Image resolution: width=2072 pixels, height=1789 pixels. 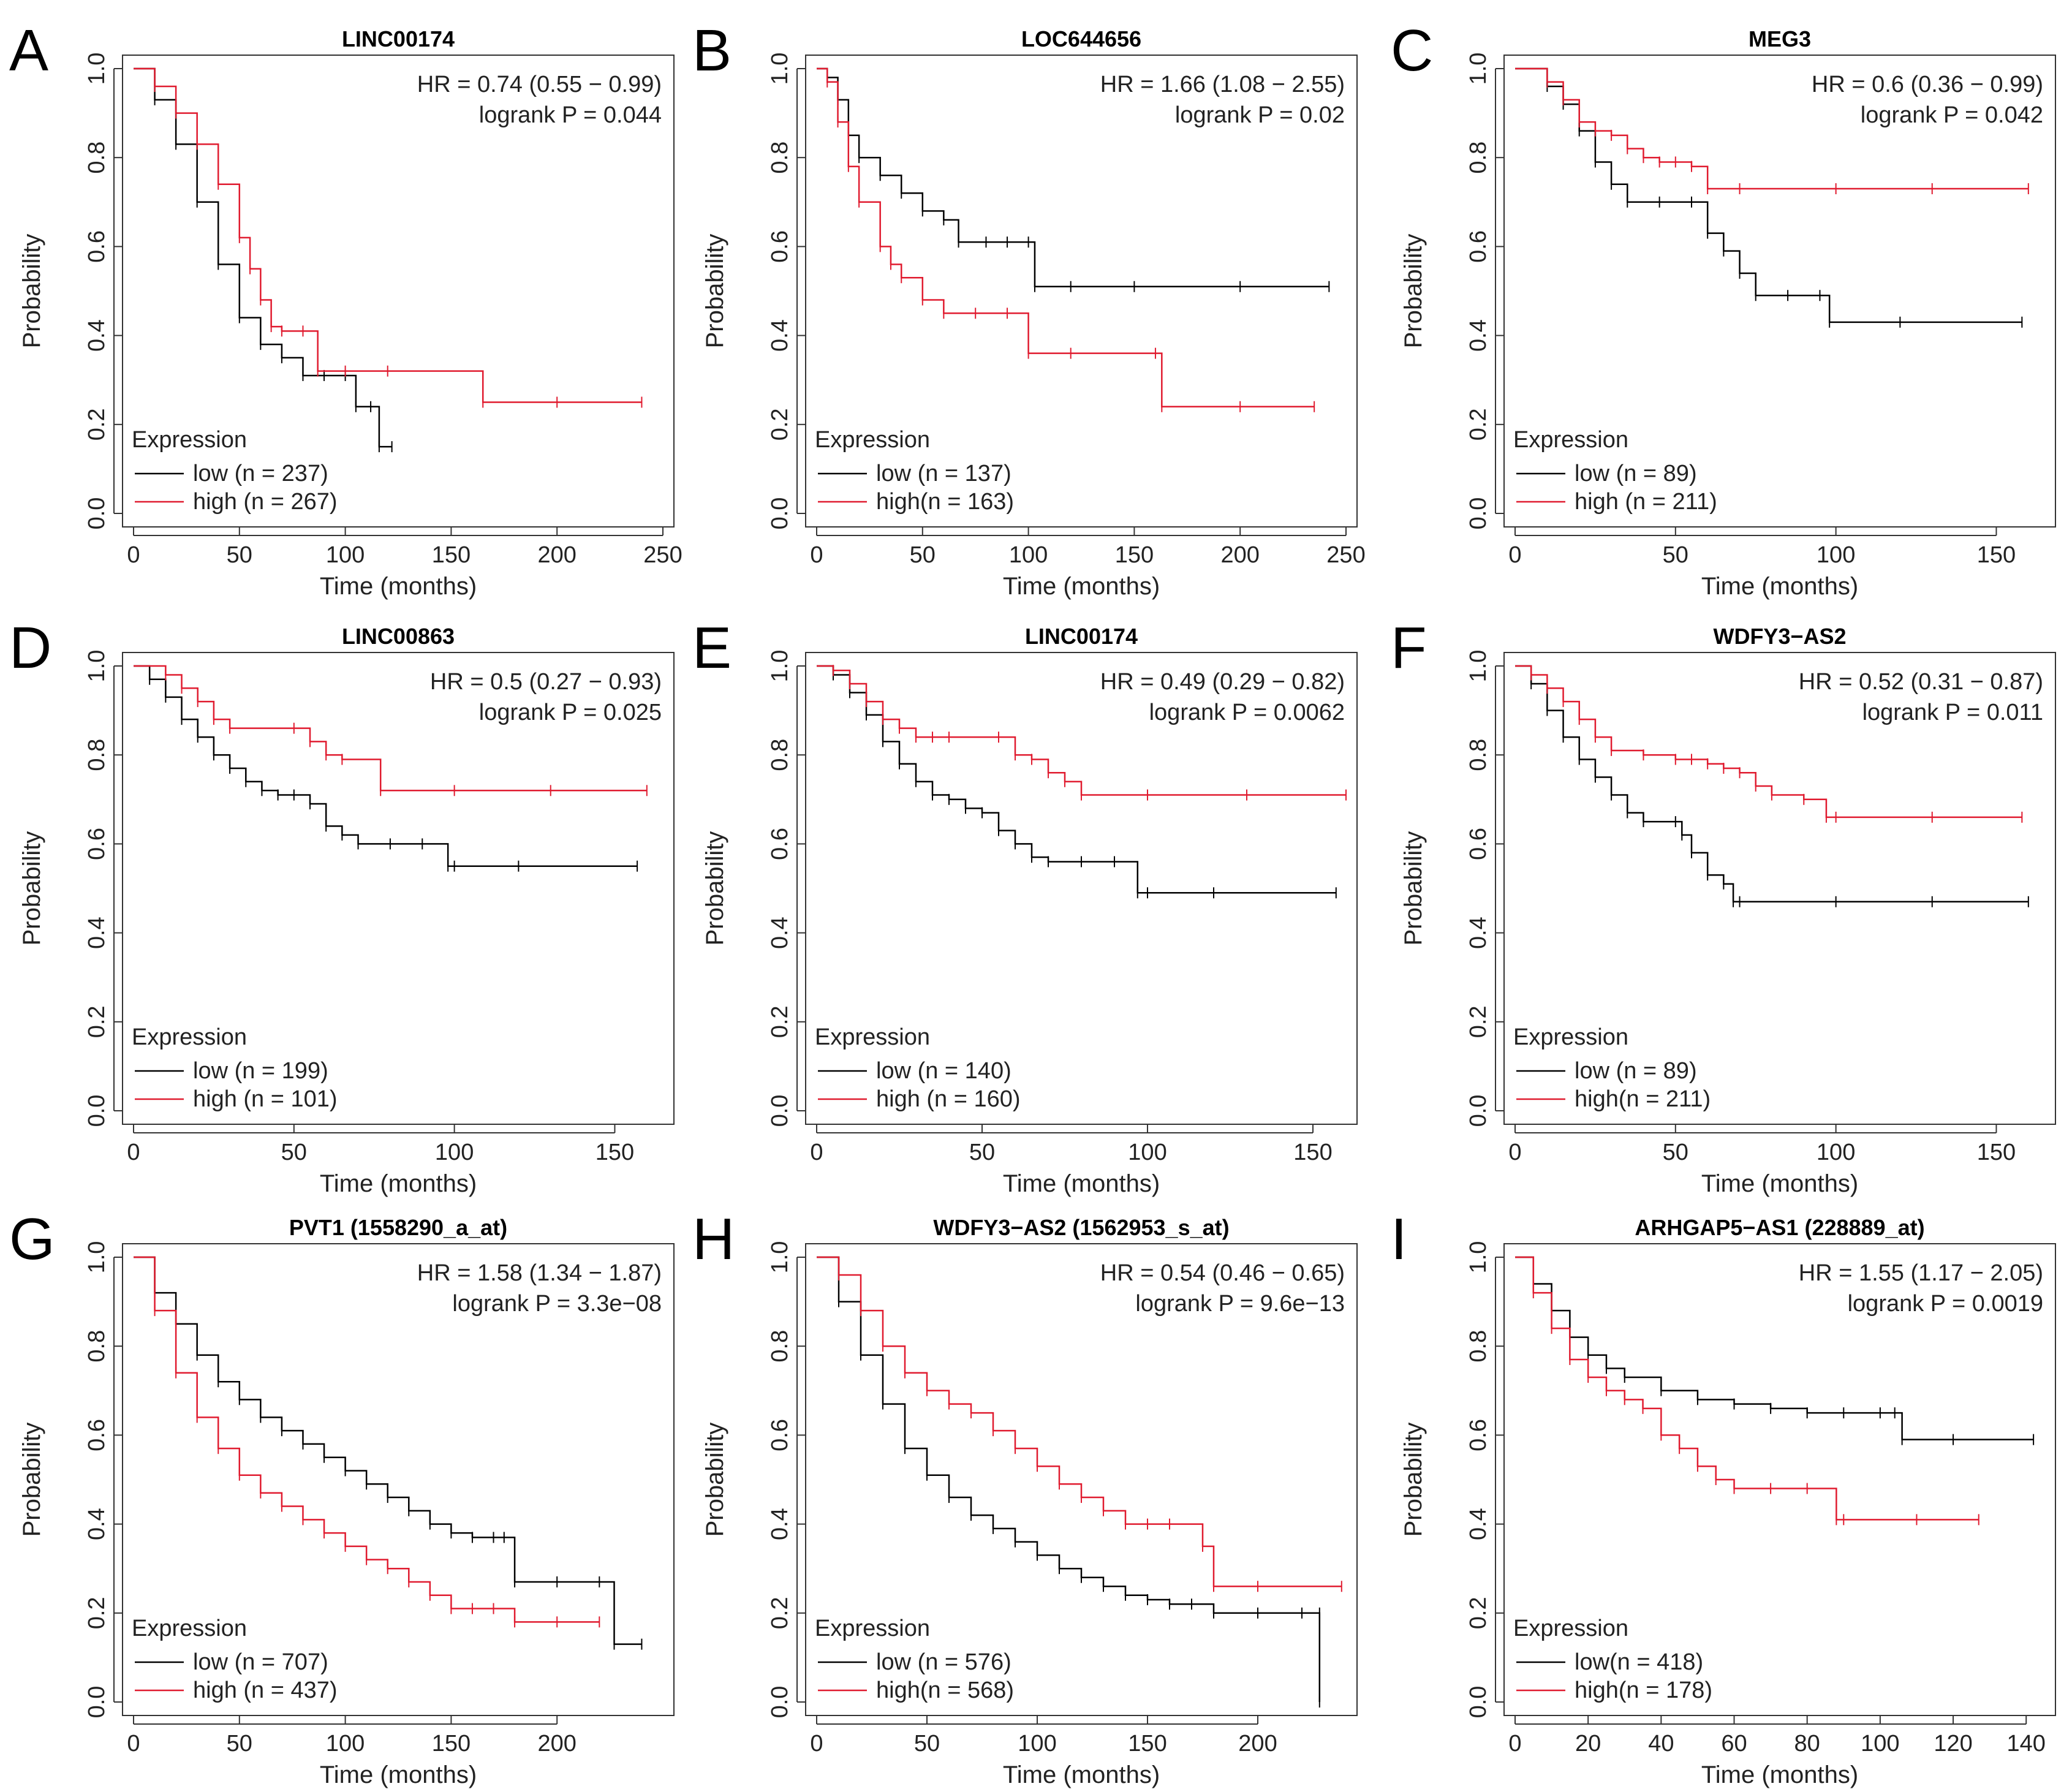 What do you see at coordinates (1953, 1744) in the screenshot?
I see `x-tick-label: 120` at bounding box center [1953, 1744].